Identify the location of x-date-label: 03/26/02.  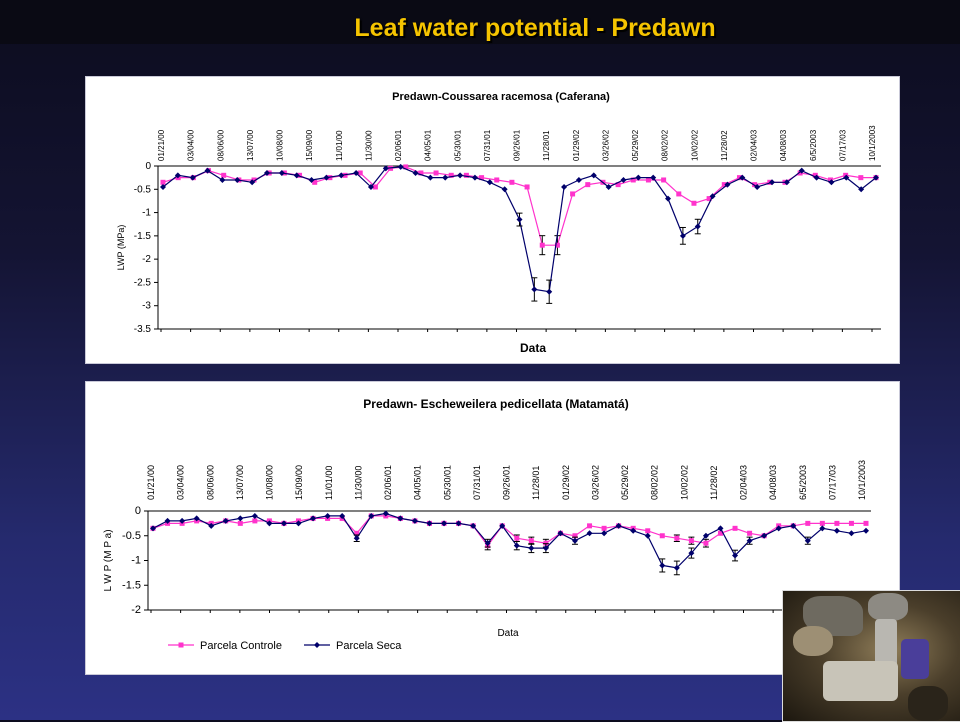
(595, 482).